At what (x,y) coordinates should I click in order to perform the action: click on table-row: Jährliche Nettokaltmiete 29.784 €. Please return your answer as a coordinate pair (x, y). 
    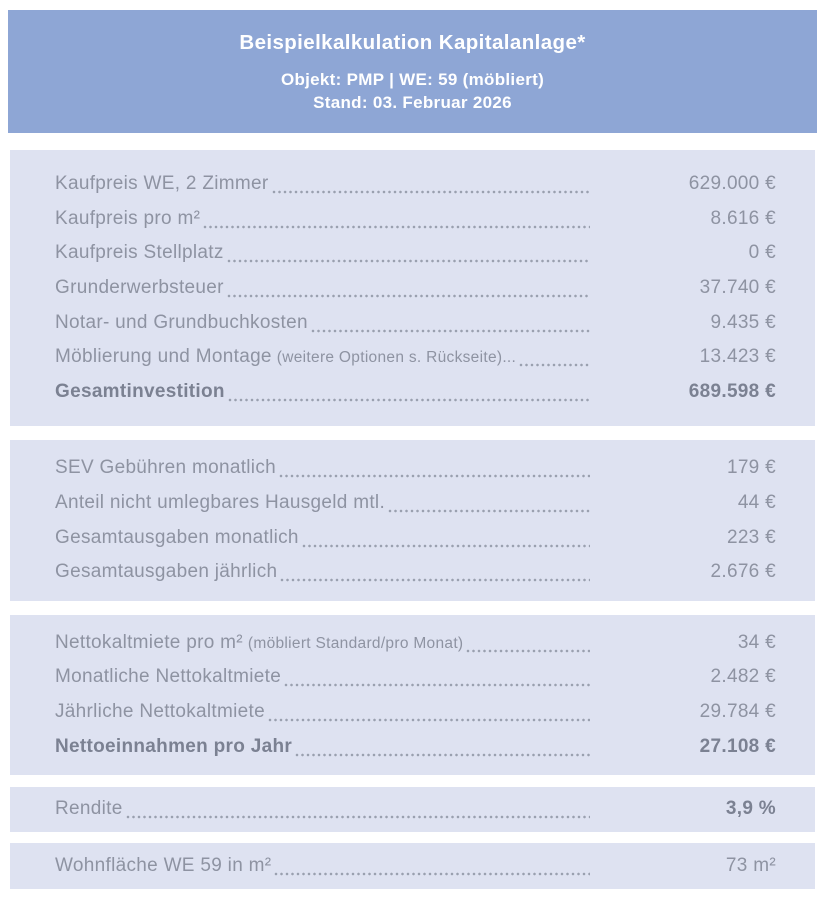
    Looking at the image, I should click on (415, 712).